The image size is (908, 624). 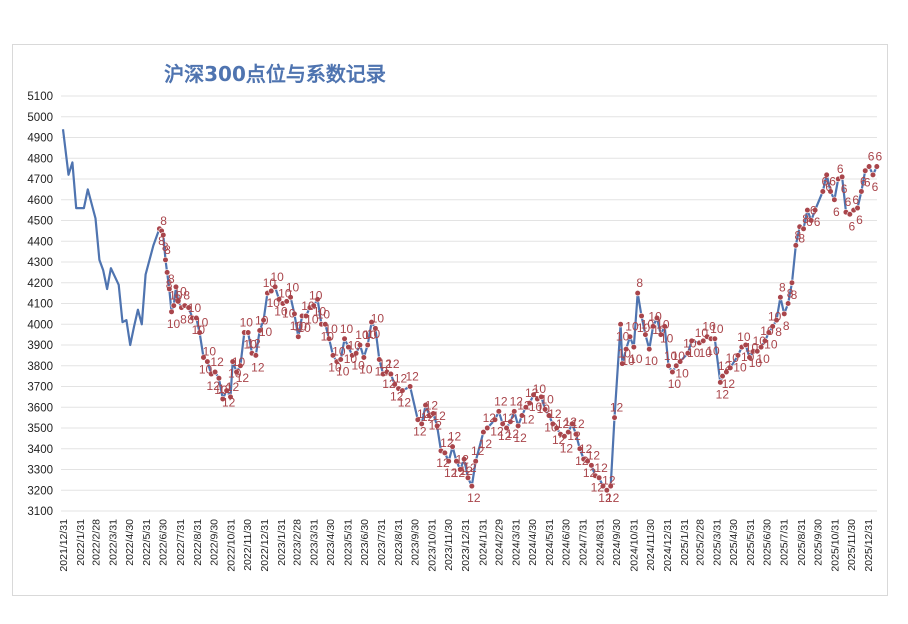 I want to click on x-tick-label: 2025/3/31, so click(x=717, y=542).